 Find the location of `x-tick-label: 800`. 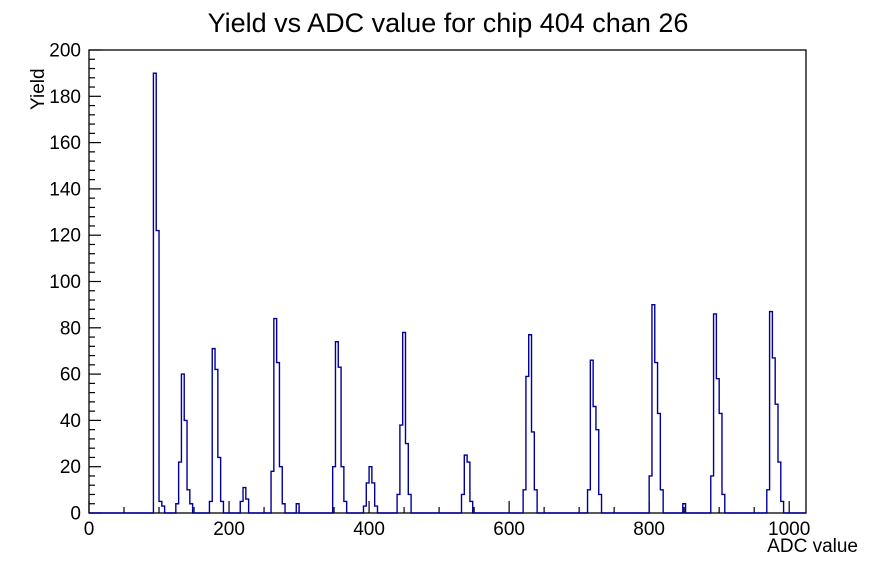

x-tick-label: 800 is located at coordinates (649, 529).